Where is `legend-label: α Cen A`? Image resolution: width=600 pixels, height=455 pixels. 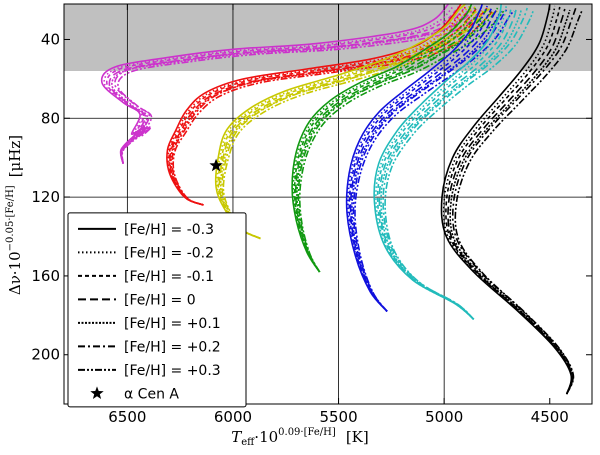
legend-label: α Cen A is located at coordinates (151, 394).